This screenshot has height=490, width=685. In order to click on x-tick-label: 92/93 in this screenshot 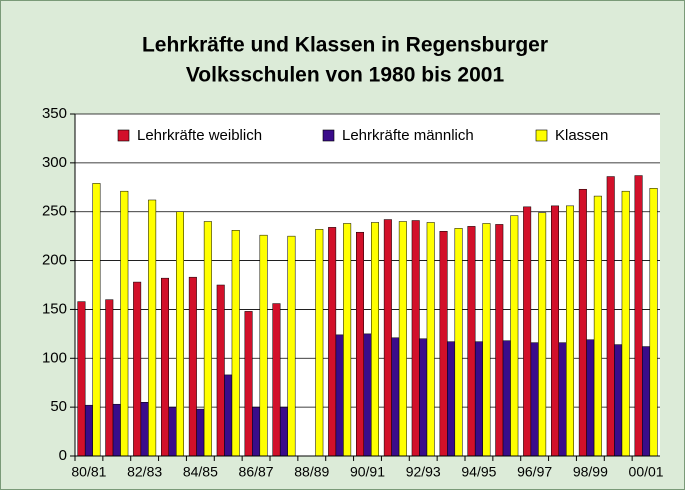, I will do `click(423, 472)`.